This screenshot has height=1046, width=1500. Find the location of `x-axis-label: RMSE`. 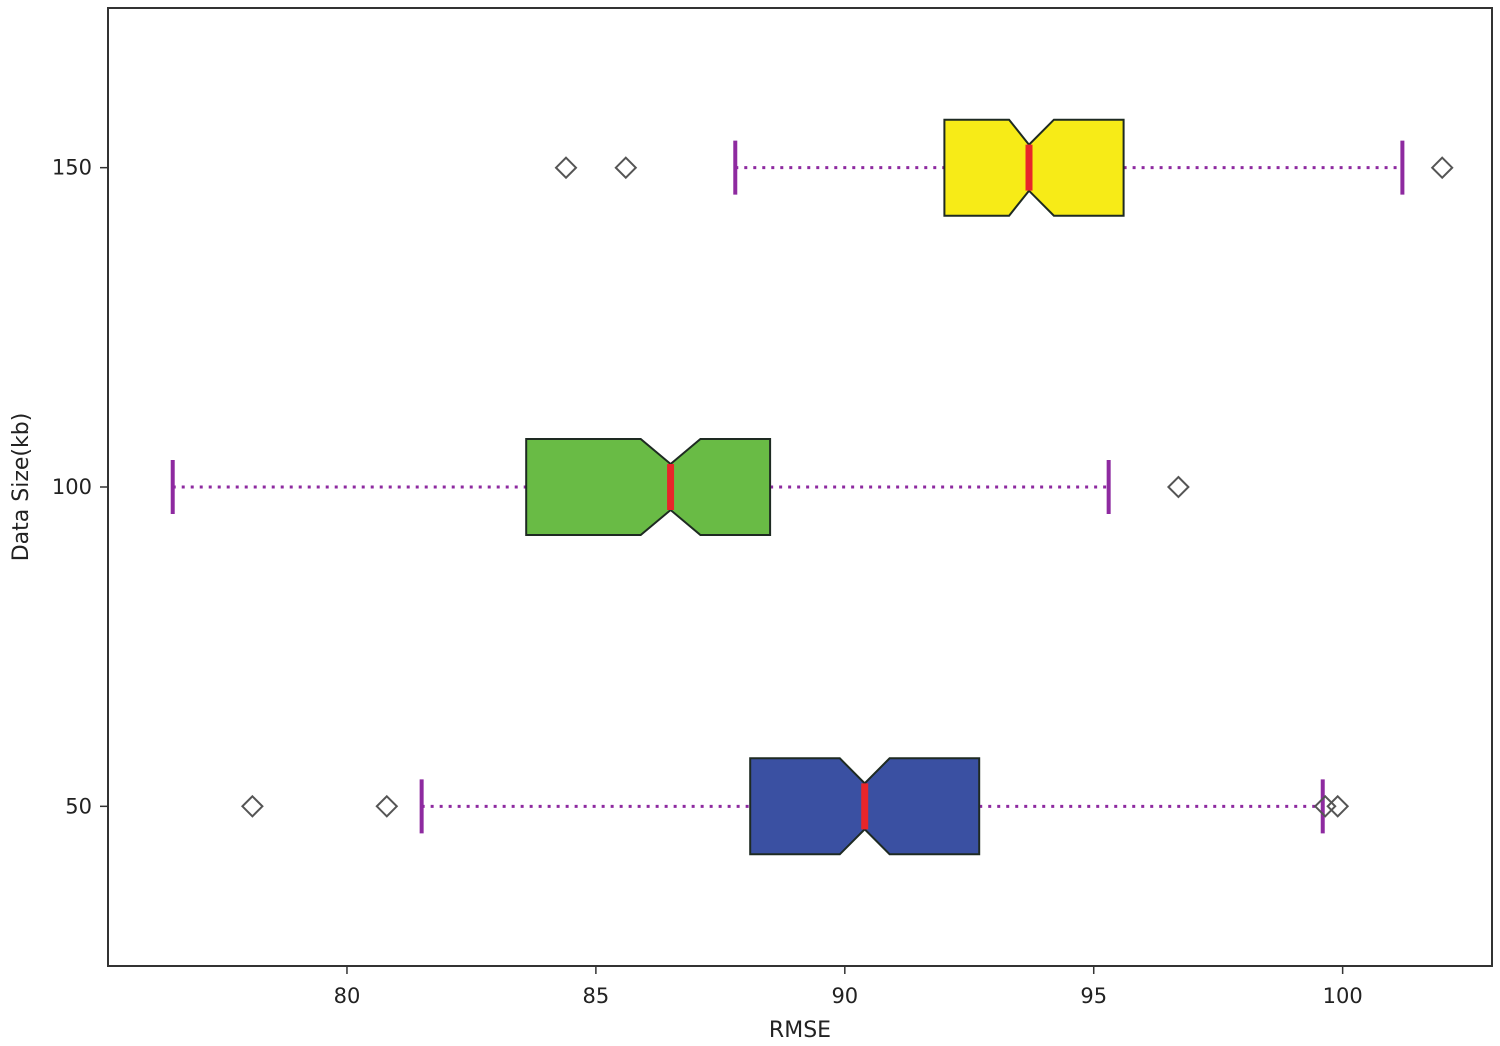

x-axis-label: RMSE is located at coordinates (800, 1030).